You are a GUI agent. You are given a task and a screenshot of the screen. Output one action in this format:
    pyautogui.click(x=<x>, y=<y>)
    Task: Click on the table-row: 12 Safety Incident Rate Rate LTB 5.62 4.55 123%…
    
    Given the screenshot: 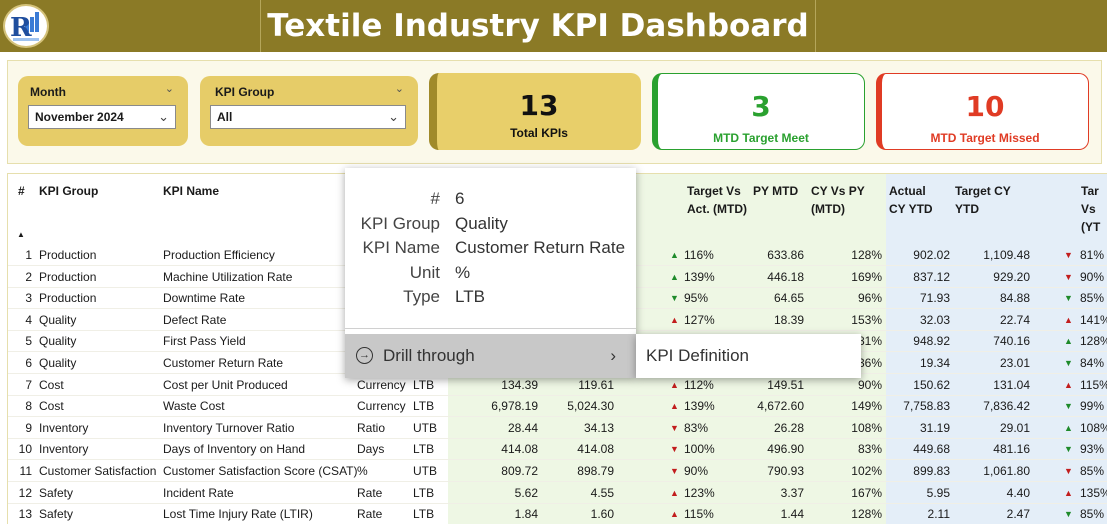 What is the action you would take?
    pyautogui.click(x=557, y=493)
    